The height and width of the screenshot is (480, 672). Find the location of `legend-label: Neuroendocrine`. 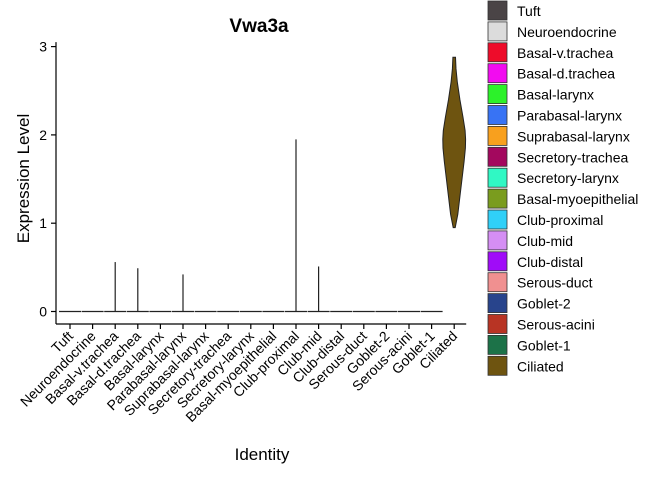

legend-label: Neuroendocrine is located at coordinates (567, 32).